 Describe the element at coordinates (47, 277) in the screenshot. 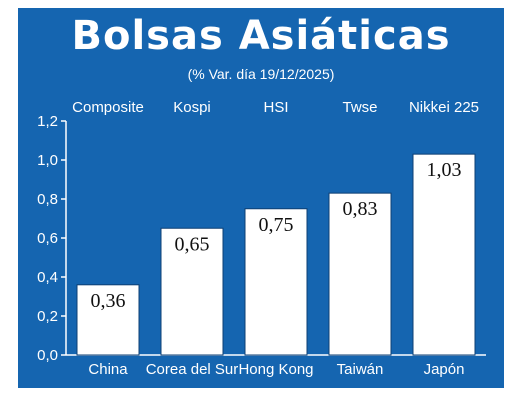

I see `y-tick-label: 0,4` at that location.